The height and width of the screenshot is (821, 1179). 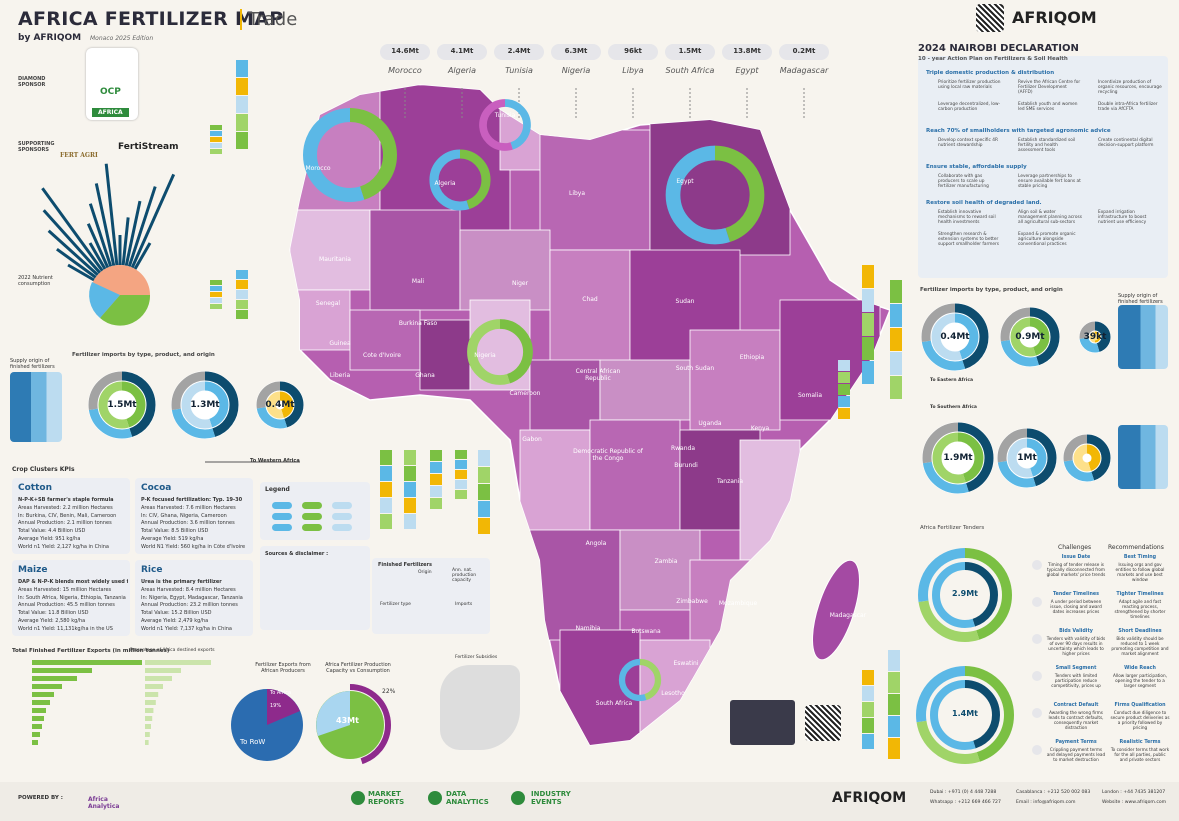 What do you see at coordinates (281, 693) in the screenshot?
I see `label: To Africa` at bounding box center [281, 693].